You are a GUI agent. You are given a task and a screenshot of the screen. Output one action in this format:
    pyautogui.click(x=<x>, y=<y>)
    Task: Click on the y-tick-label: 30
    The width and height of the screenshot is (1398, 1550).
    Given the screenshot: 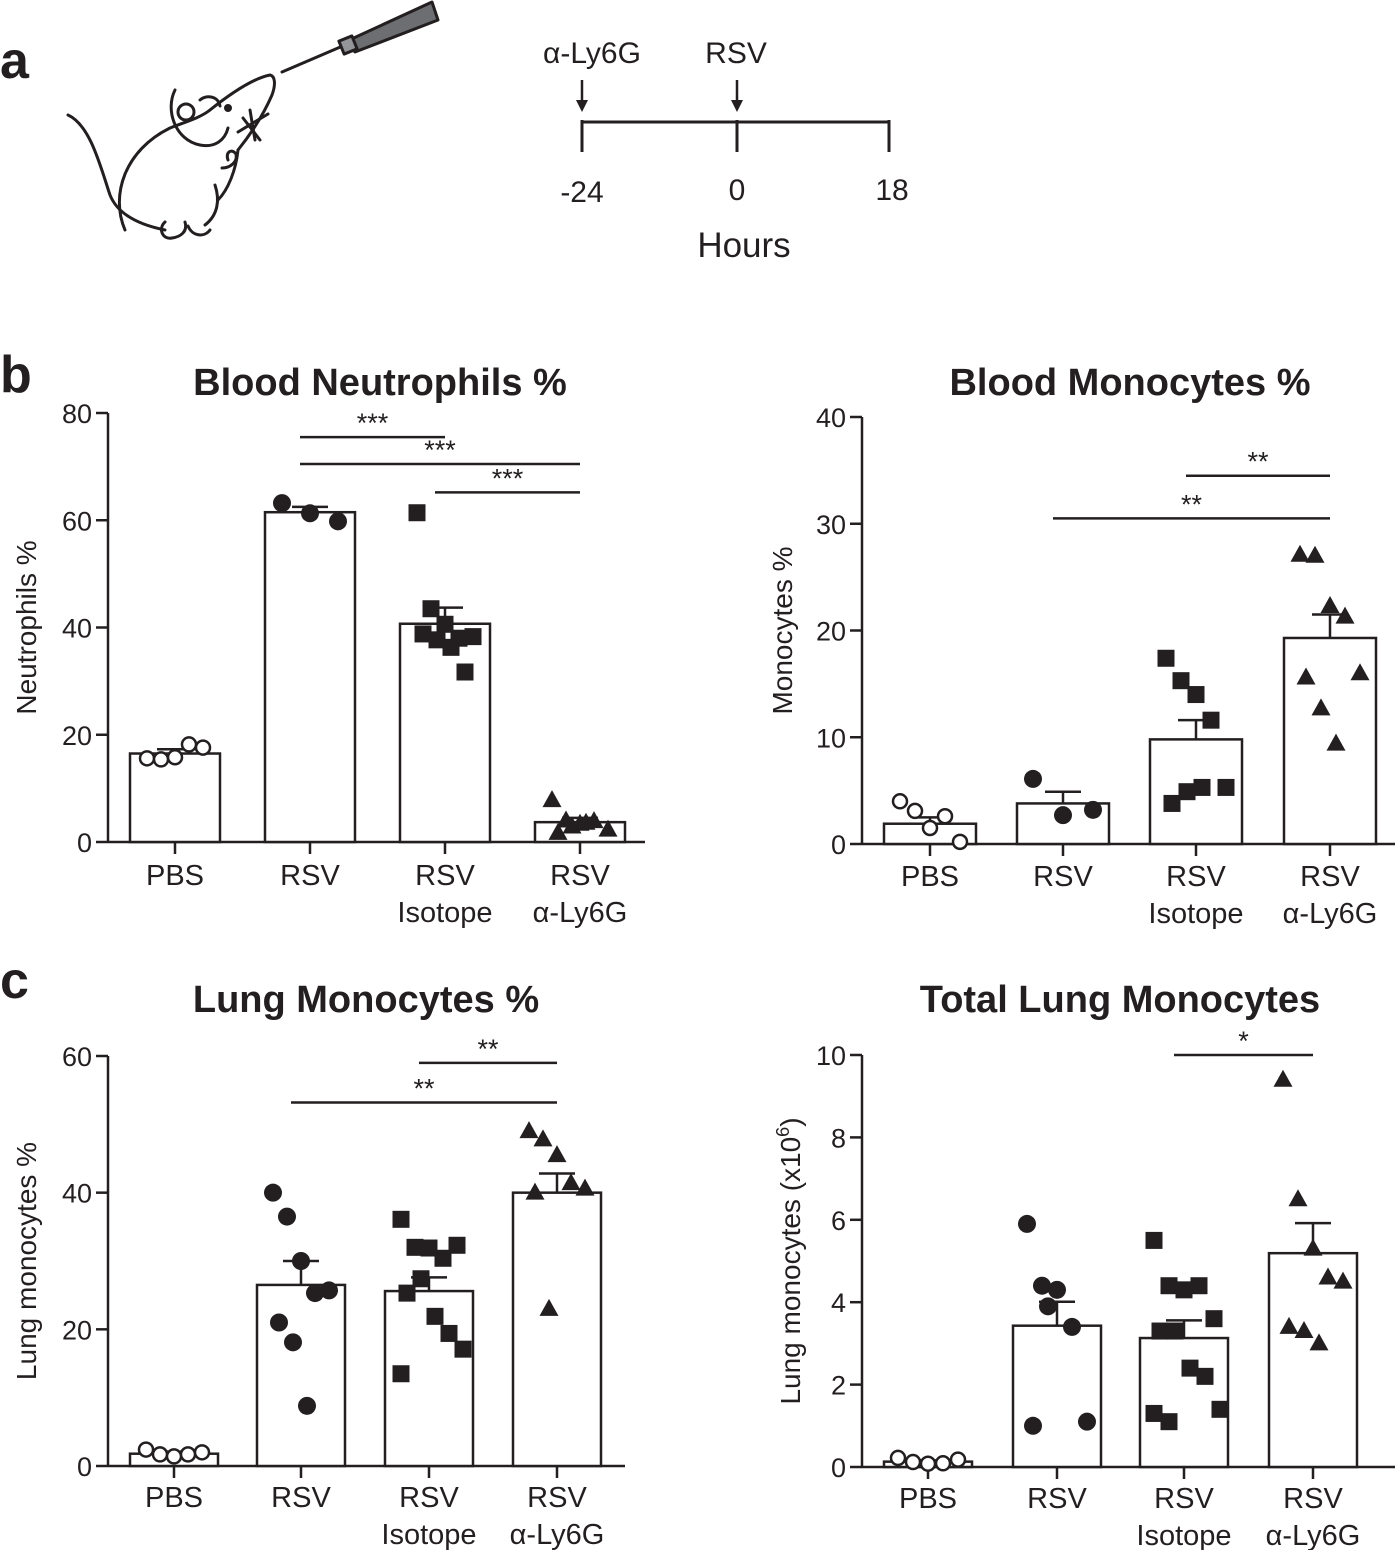 What is the action you would take?
    pyautogui.click(x=831, y=525)
    